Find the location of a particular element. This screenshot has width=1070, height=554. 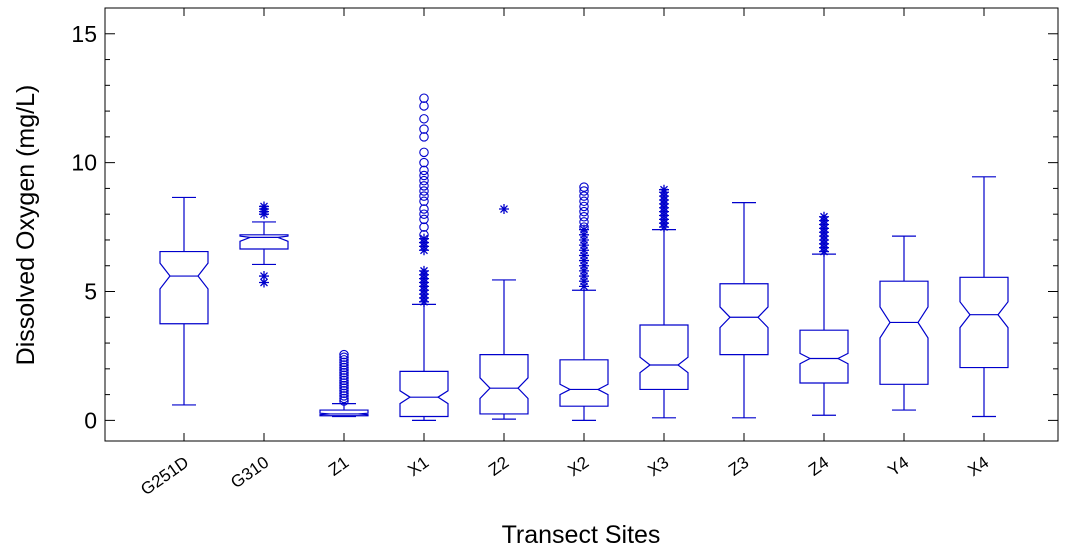

box-g310 is located at coordinates (264, 244).